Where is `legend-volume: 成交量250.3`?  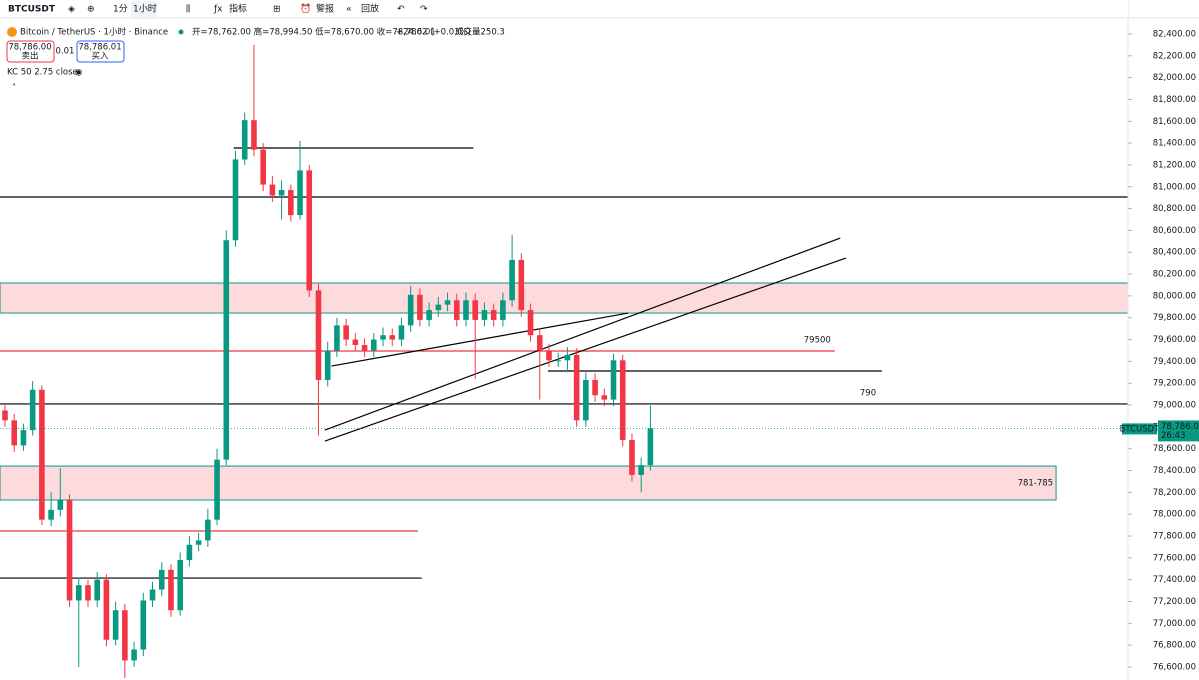
legend-volume: 成交量250.3 is located at coordinates (480, 32).